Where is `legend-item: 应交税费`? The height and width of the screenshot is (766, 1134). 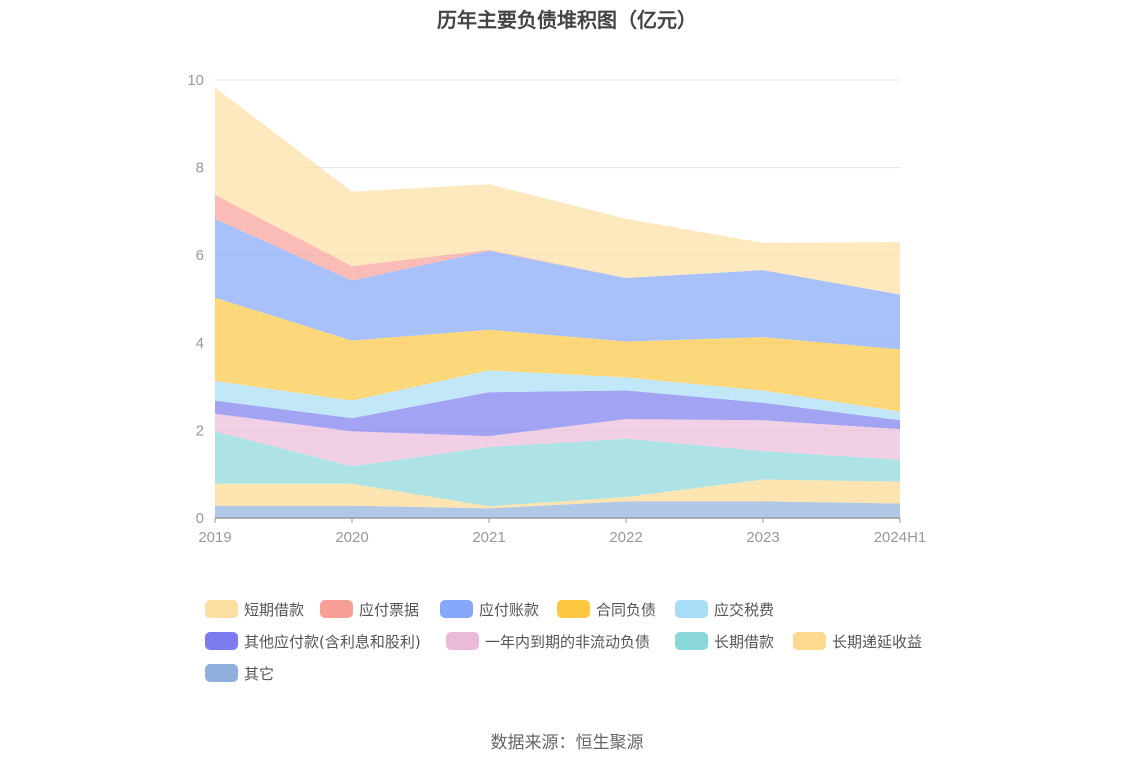 legend-item: 应交税费 is located at coordinates (724, 609).